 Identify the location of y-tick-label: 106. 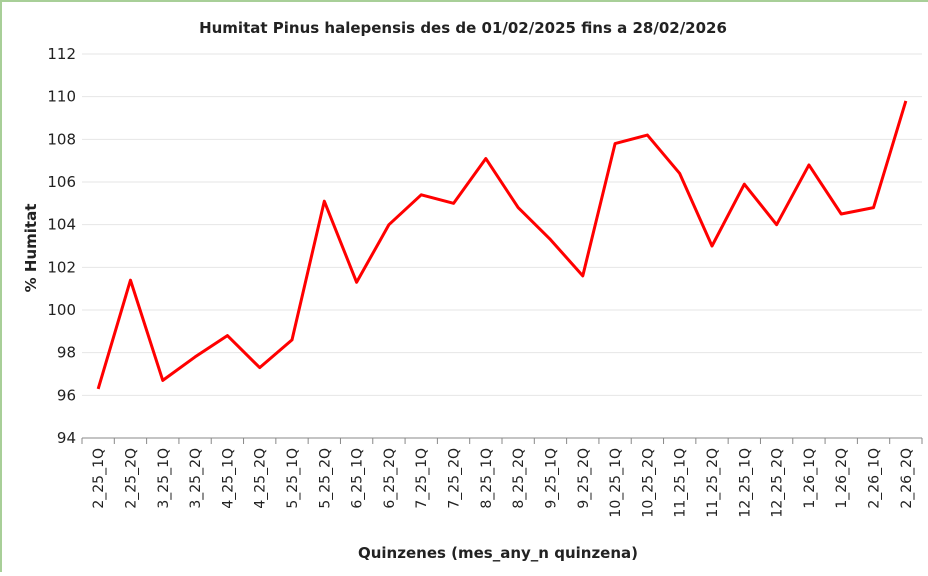
(61, 182).